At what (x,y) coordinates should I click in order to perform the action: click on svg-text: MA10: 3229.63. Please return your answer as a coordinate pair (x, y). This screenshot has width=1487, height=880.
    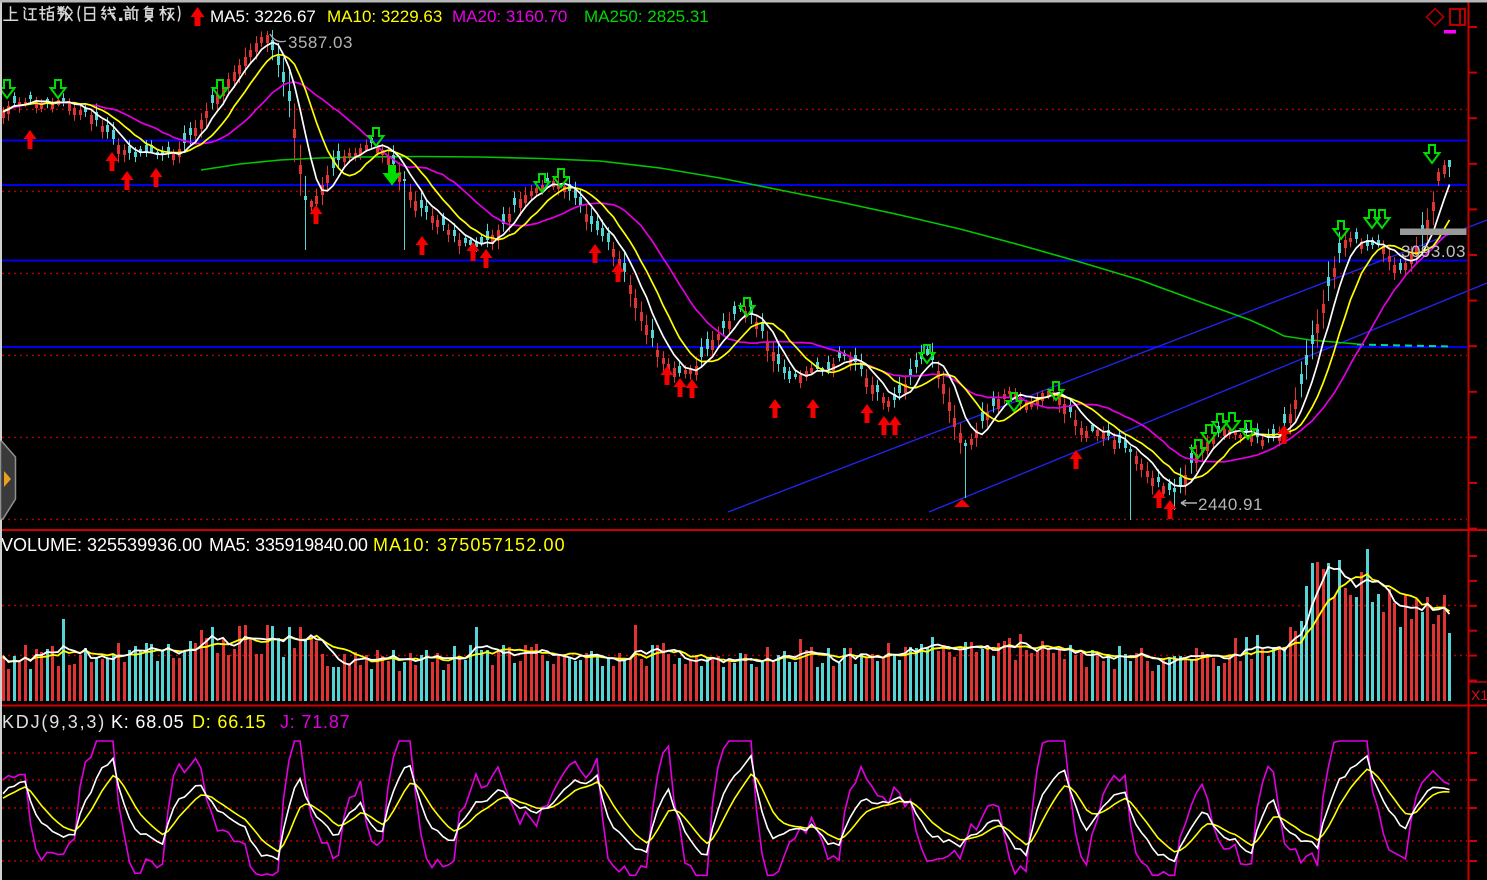
    Looking at the image, I should click on (384, 16).